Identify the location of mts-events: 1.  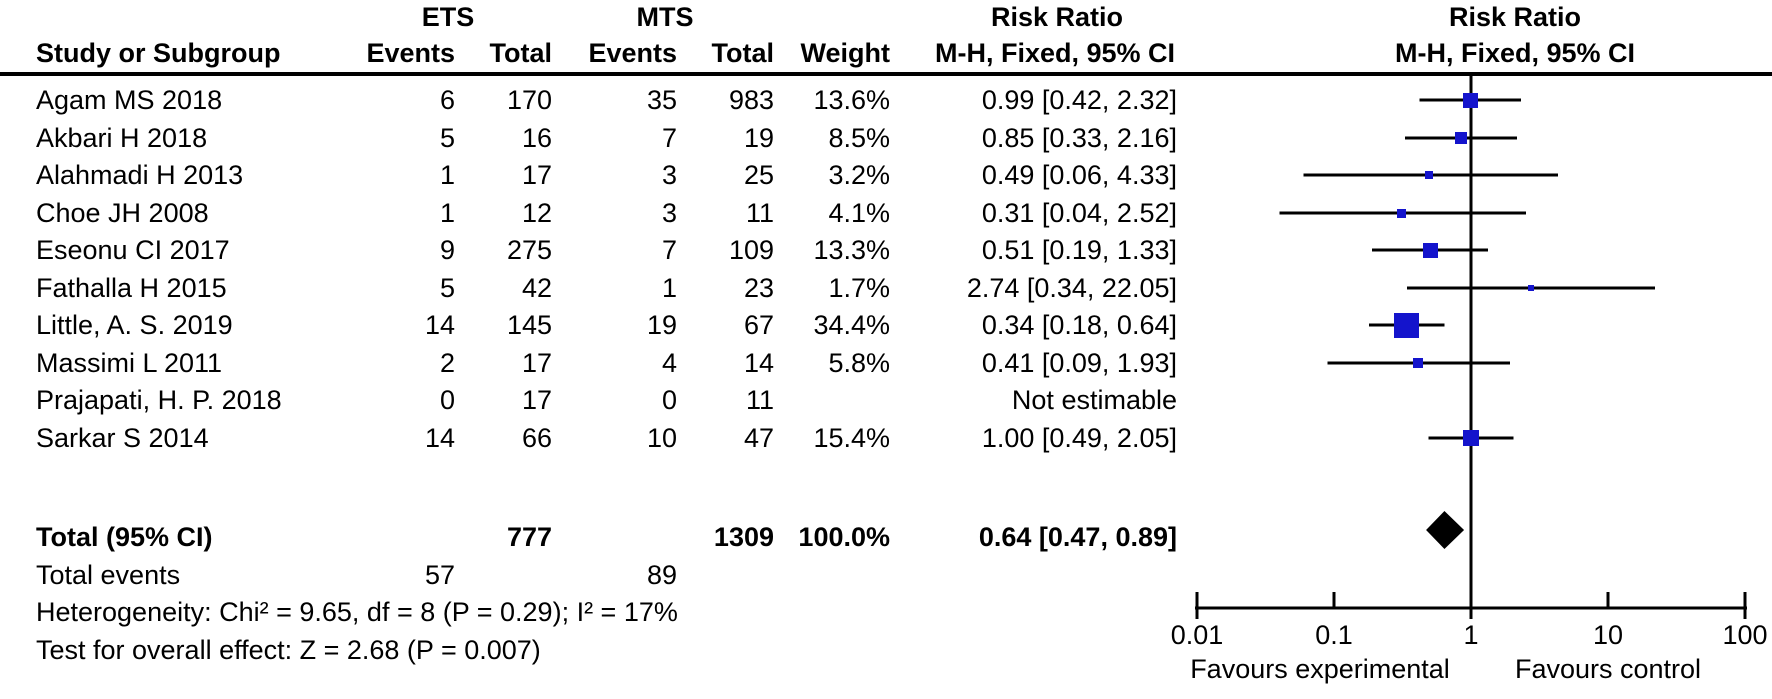
(669, 288).